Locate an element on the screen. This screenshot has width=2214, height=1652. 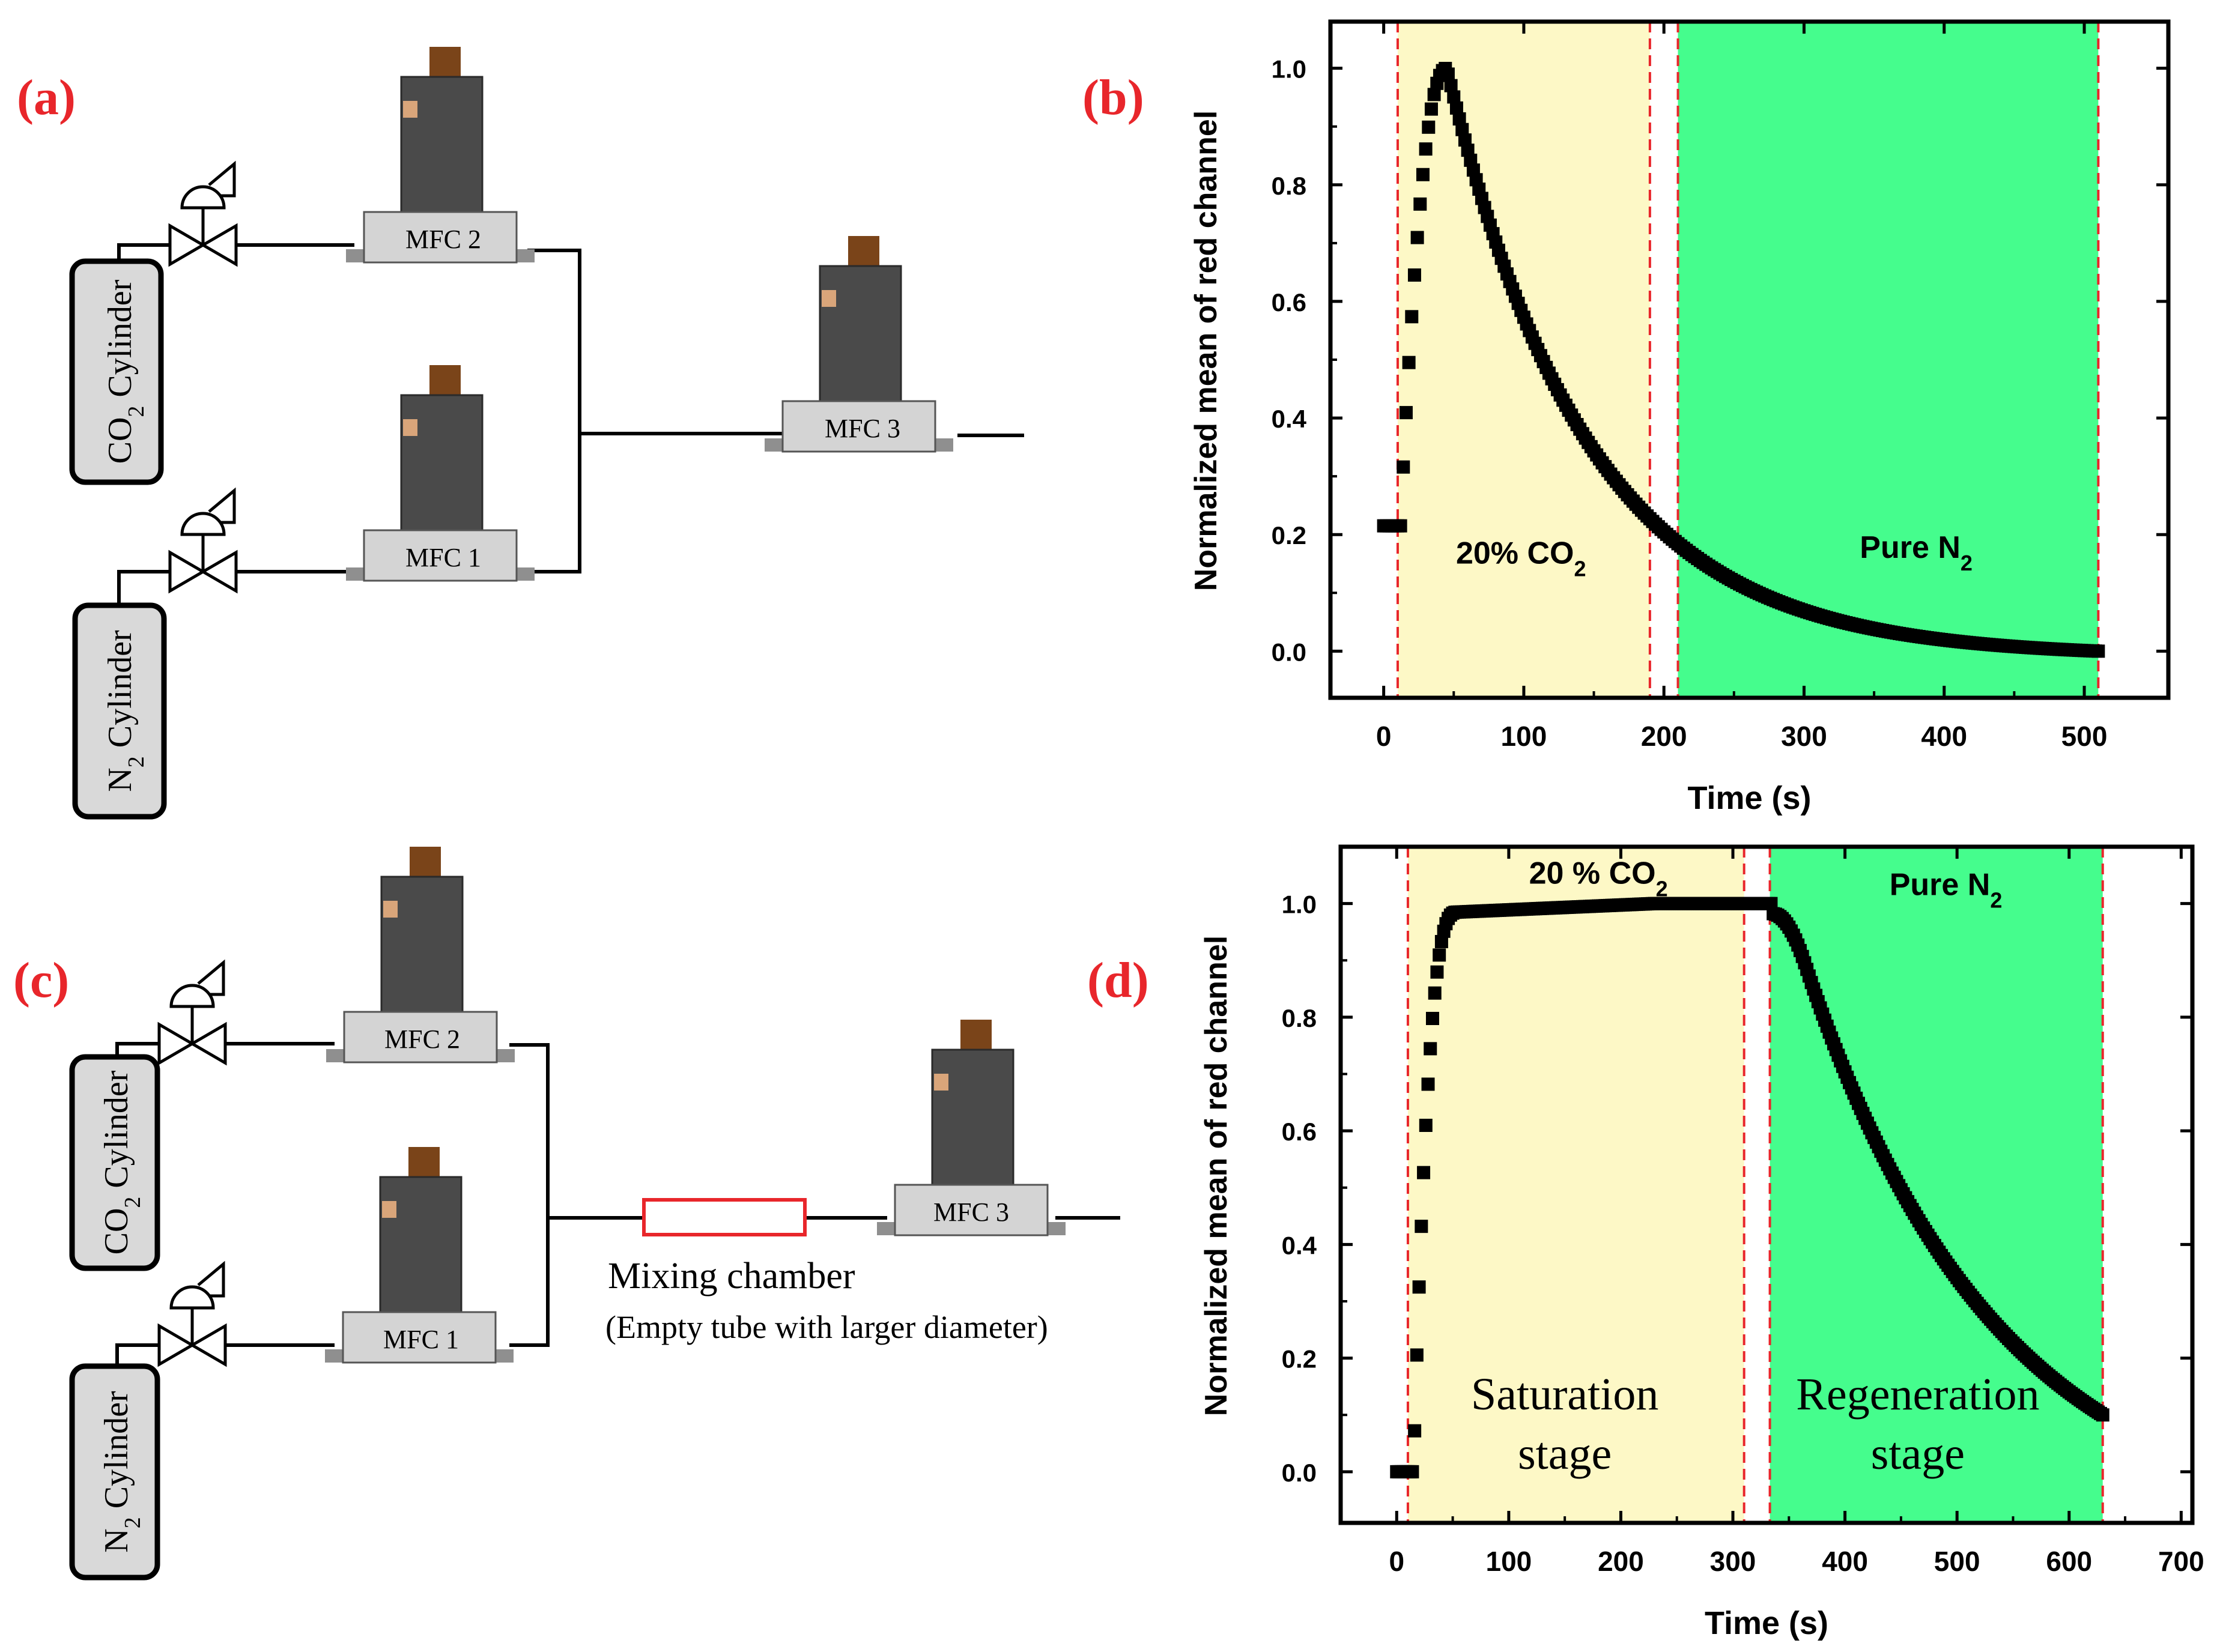
co2-valve-c-icon is located at coordinates (192, 1013).